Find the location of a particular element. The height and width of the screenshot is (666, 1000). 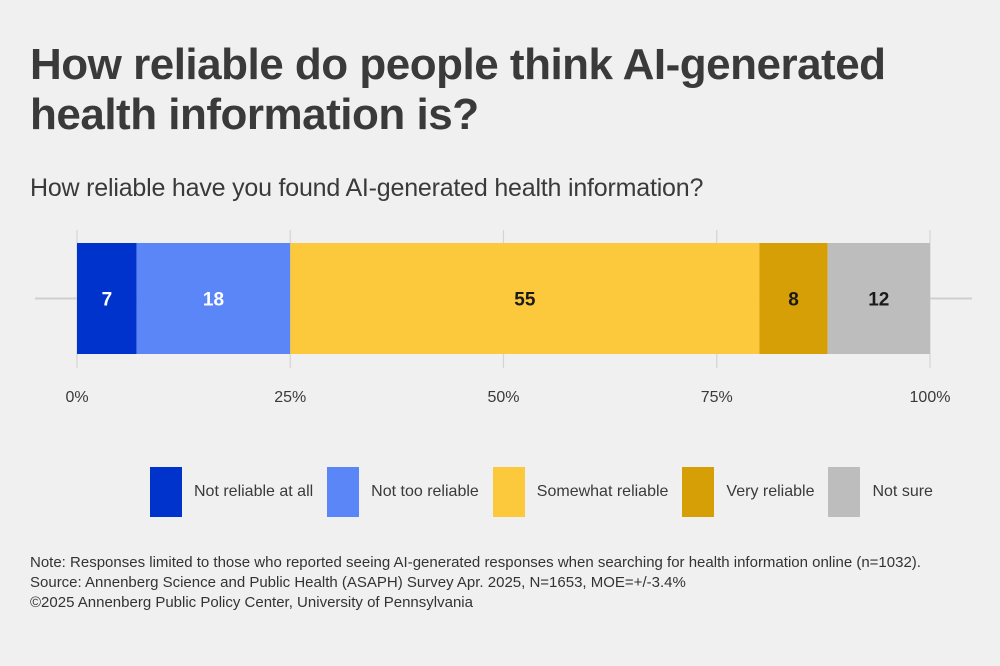

x-tick-label-1: 25% is located at coordinates (290, 397).